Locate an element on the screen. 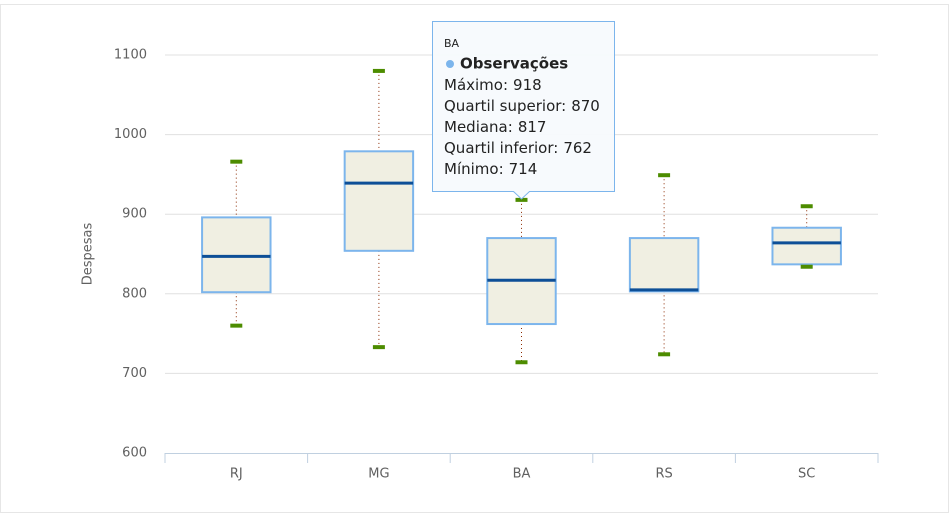 This screenshot has width=951, height=513. tooltip-row: Quartil superior: 870 is located at coordinates (522, 106).